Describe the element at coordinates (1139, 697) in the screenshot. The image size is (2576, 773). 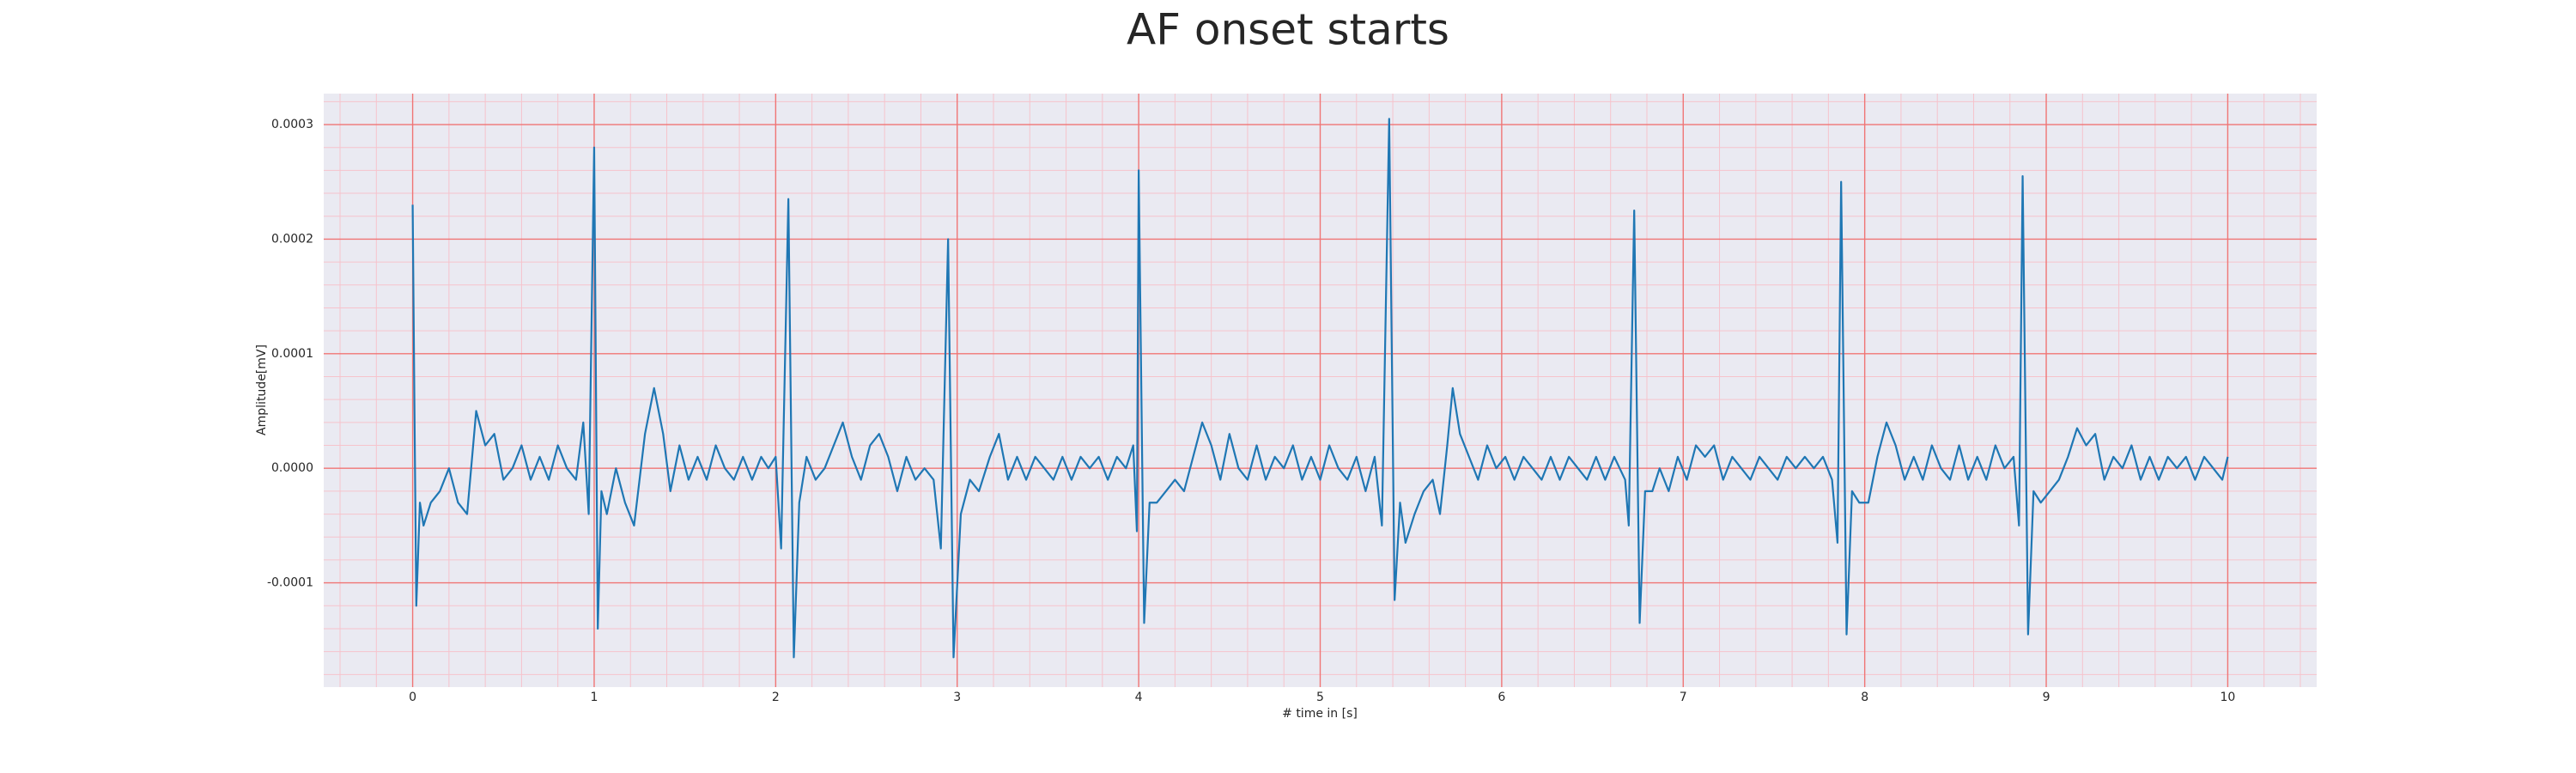
I see `x-tick-label: 4` at that location.